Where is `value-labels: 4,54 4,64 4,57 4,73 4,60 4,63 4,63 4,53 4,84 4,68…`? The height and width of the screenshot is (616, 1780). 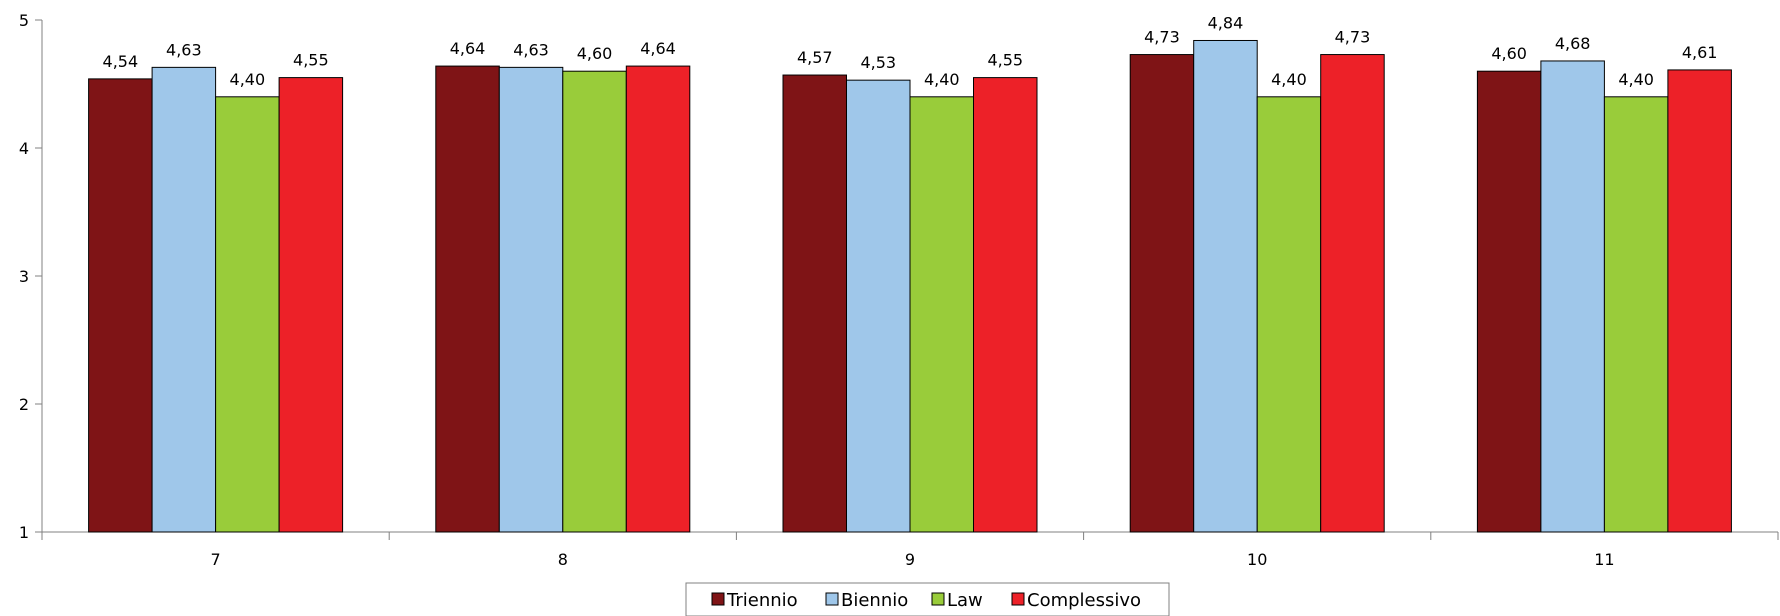
value-labels: 4,54 4,64 4,57 4,73 4,60 4,63 4,63 4,53 4,84 4,68… is located at coordinates (910, 50).